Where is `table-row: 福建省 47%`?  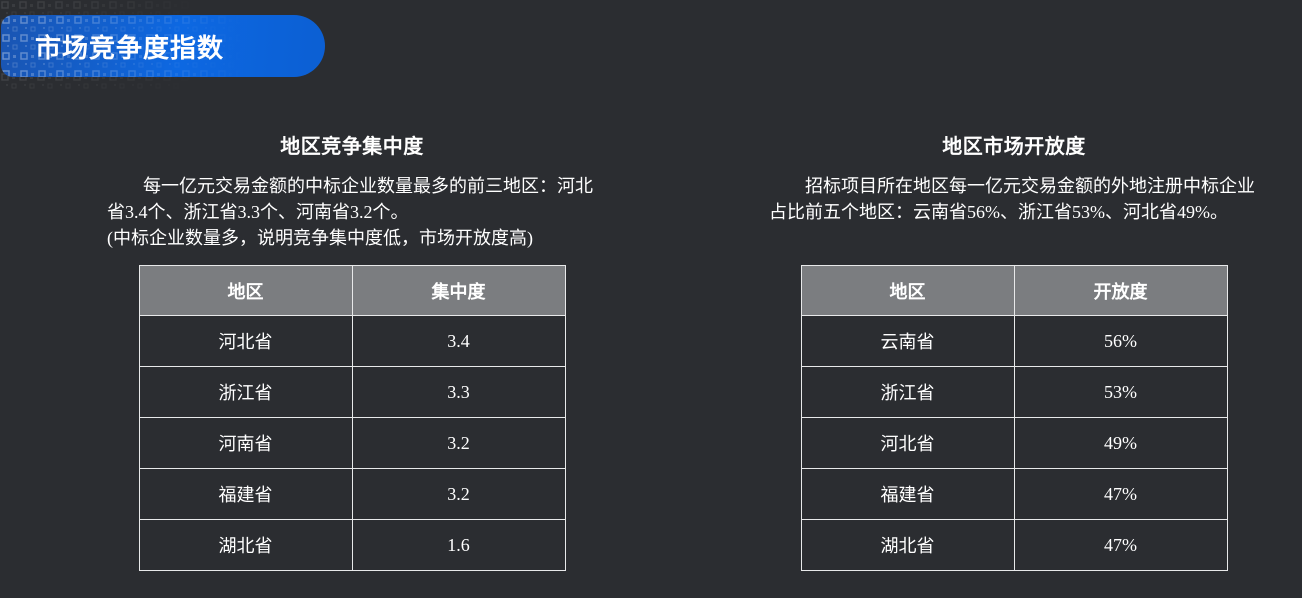
table-row: 福建省 47% is located at coordinates (1014, 494).